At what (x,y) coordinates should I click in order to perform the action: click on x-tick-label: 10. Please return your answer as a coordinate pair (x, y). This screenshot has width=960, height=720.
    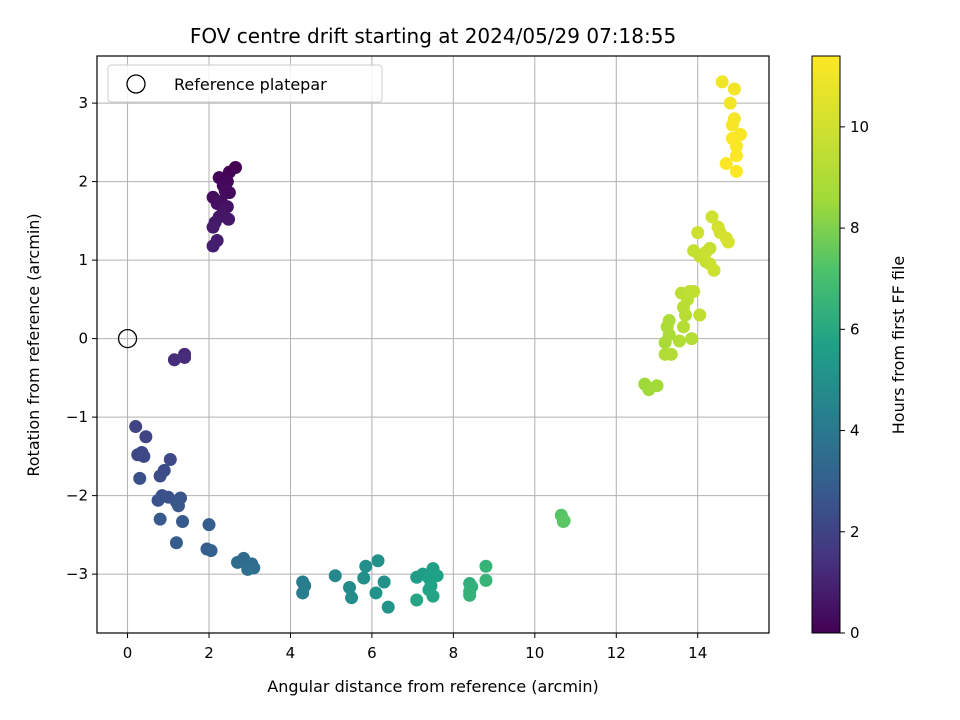
    Looking at the image, I should click on (534, 653).